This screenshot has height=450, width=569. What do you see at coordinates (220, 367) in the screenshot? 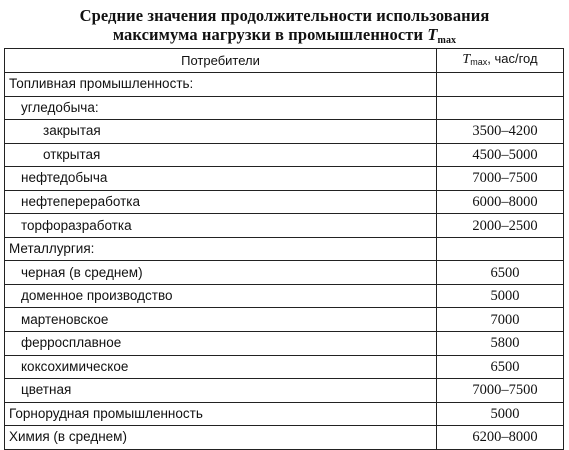
I see `row-label: коксохимическое` at bounding box center [220, 367].